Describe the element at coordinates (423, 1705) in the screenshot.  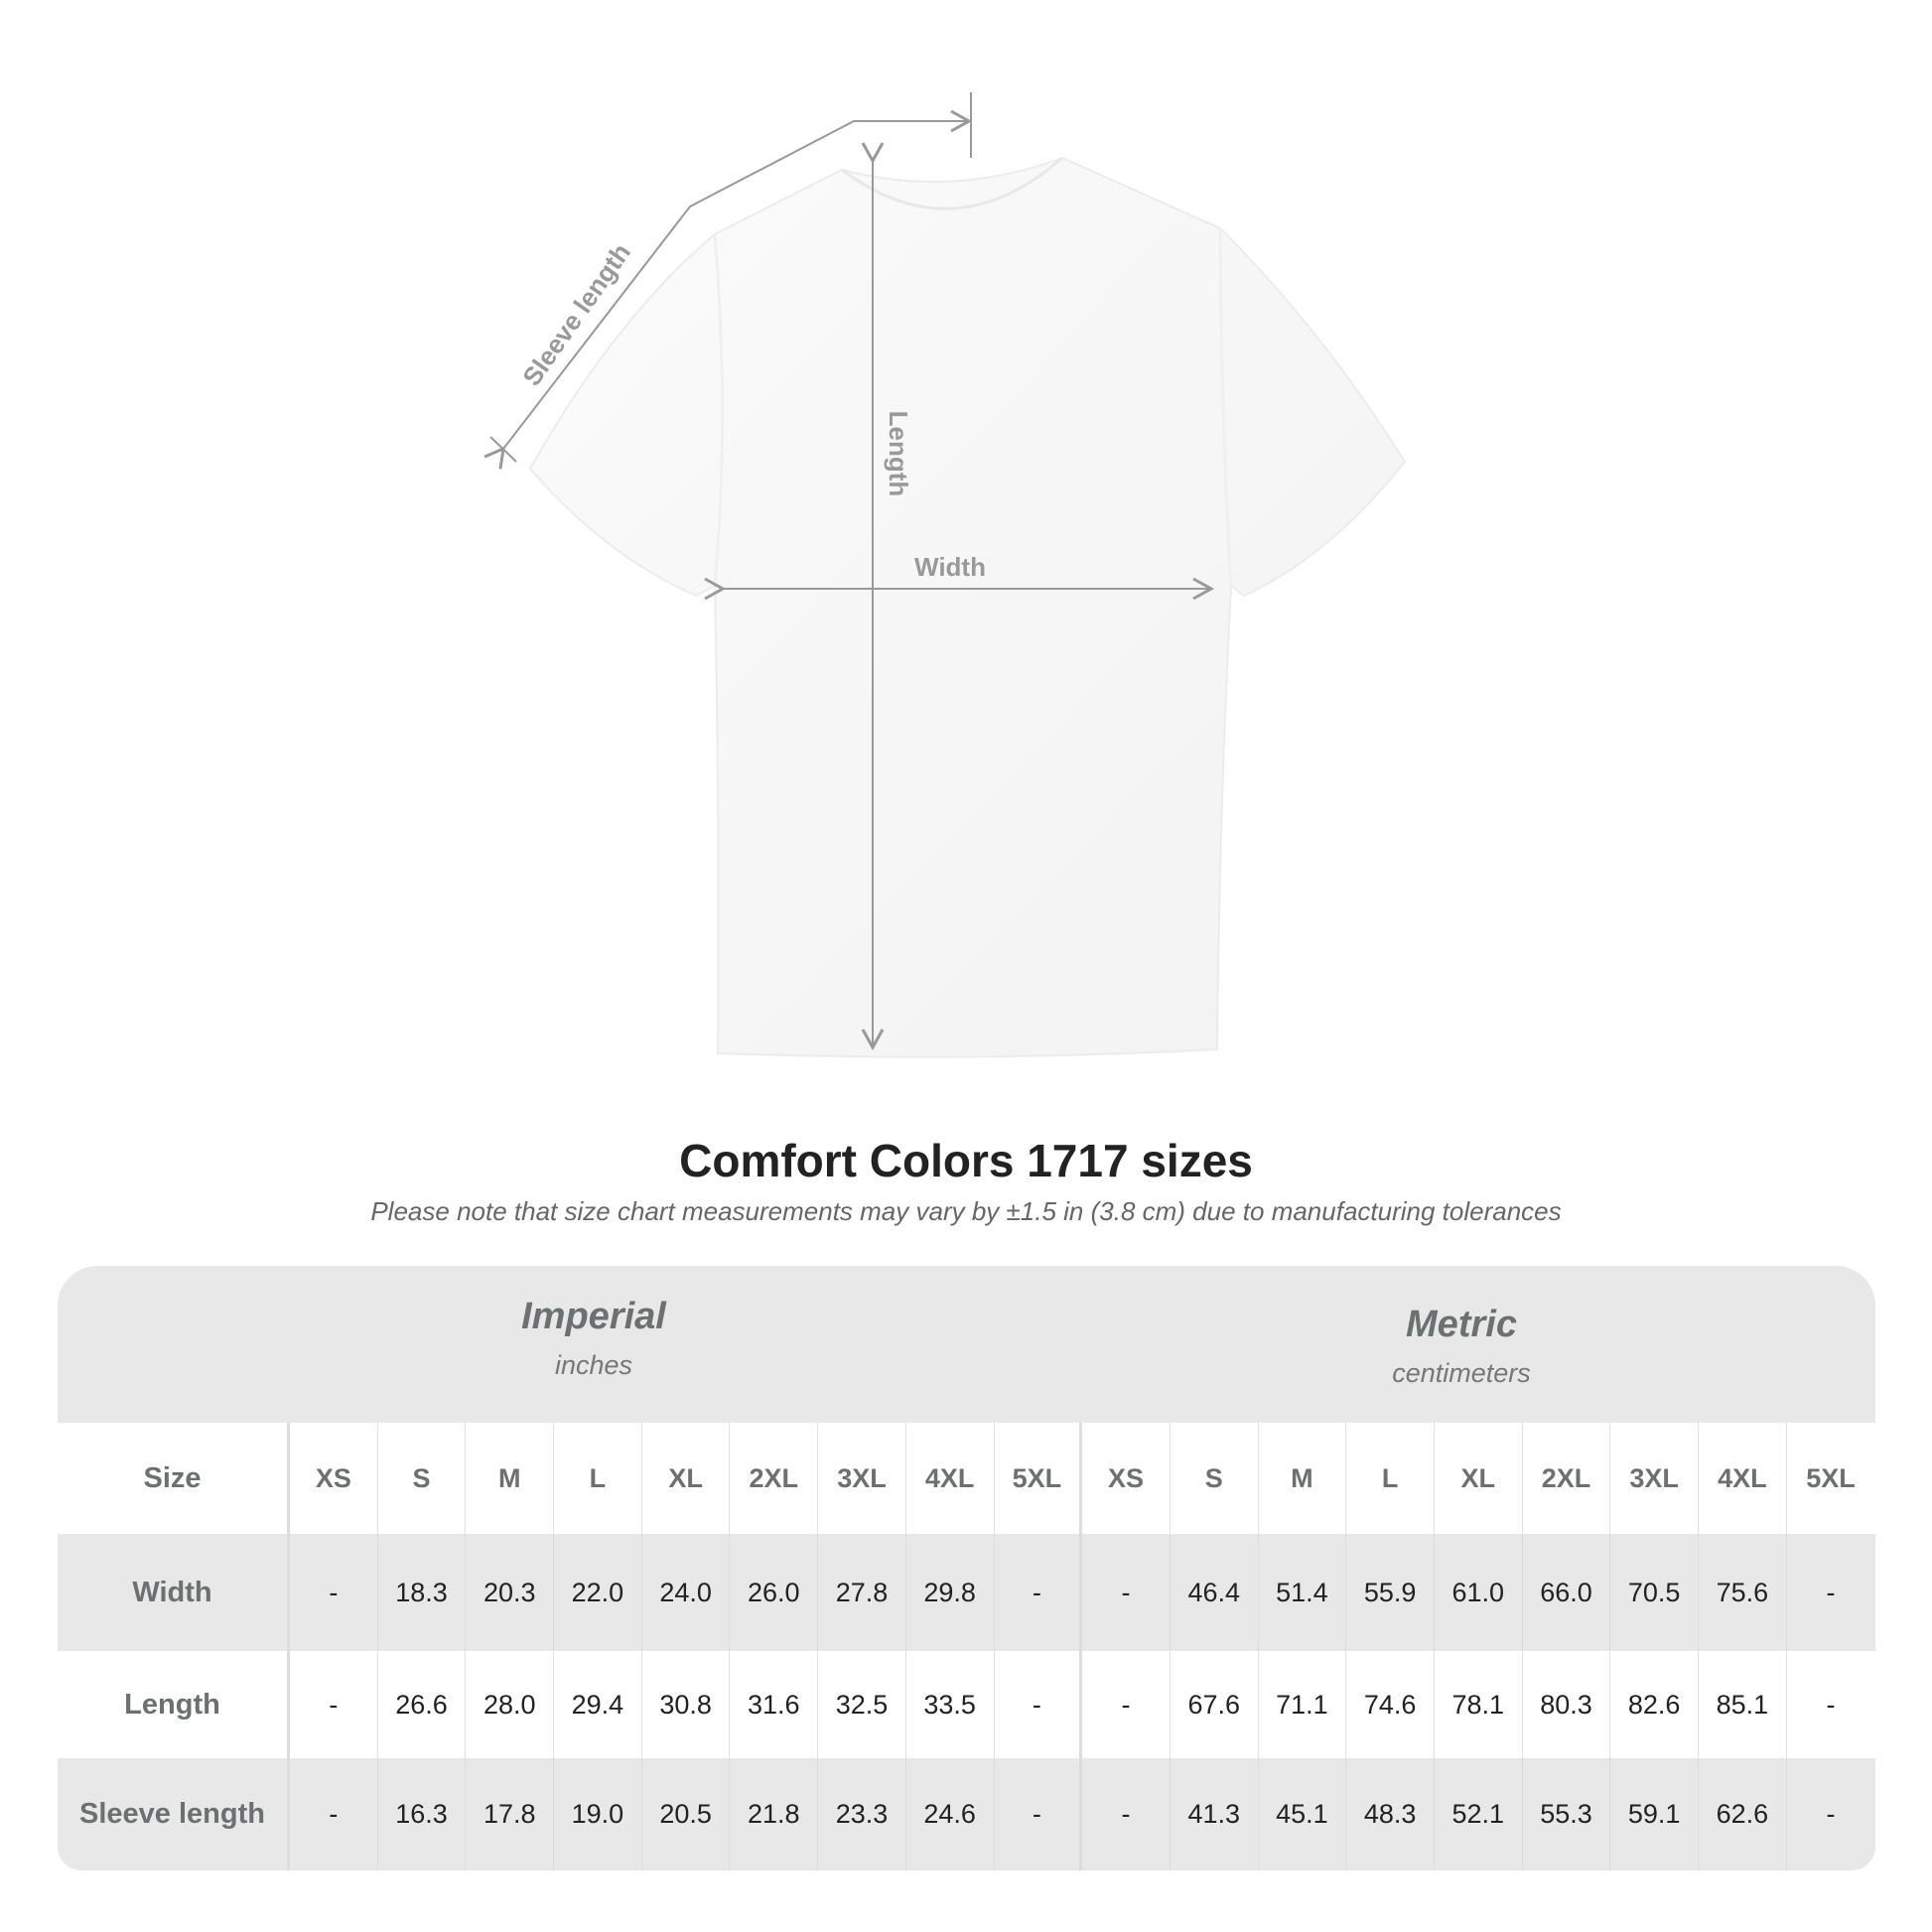
I see `table-cell: 26.6` at that location.